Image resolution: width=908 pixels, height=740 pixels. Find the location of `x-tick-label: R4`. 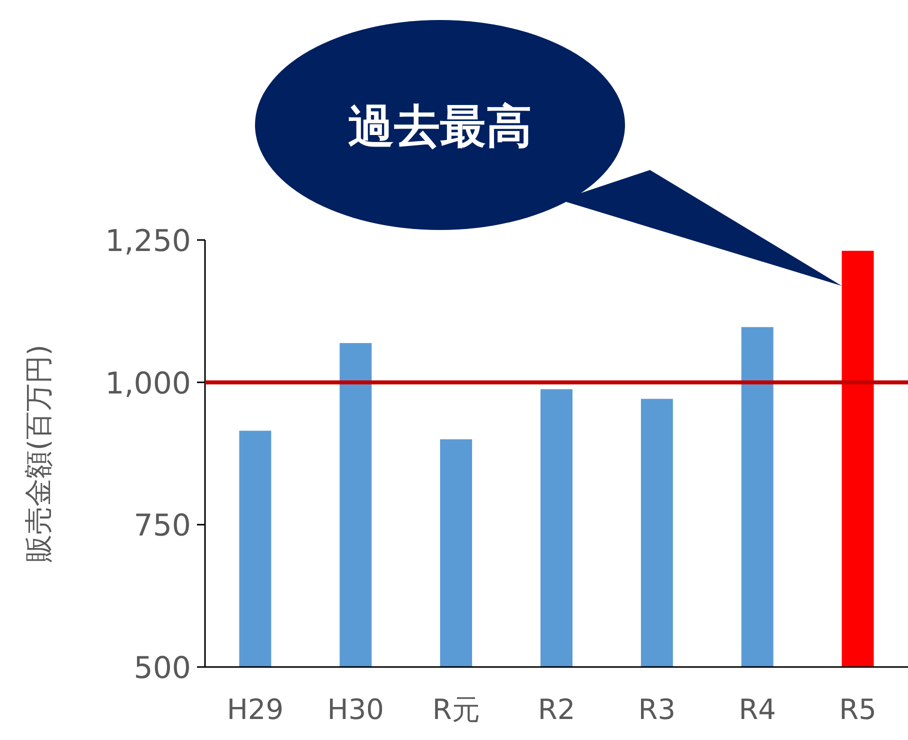

x-tick-label: R4 is located at coordinates (757, 709).